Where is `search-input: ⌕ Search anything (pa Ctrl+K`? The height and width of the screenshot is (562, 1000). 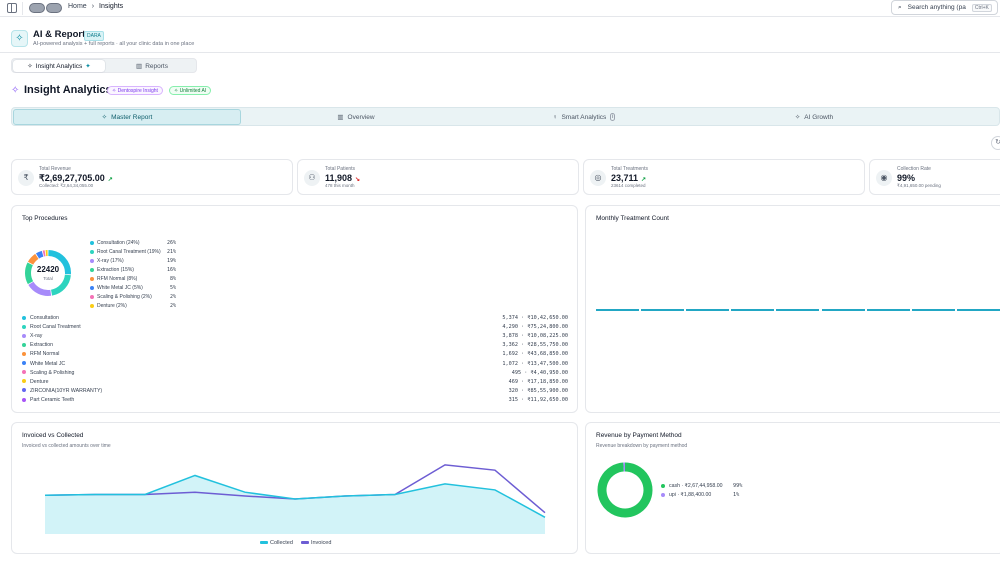 search-input: ⌕ Search anything (pa Ctrl+K is located at coordinates (944, 7).